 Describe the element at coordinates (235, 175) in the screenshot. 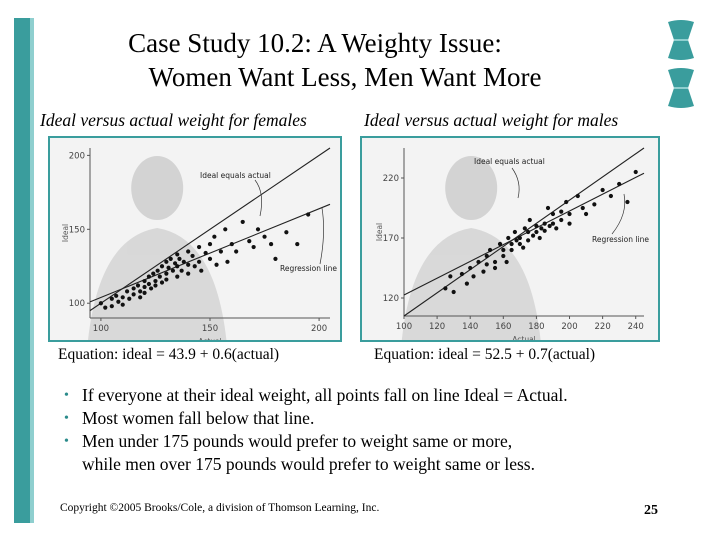

I see `ideal-equals-actual-label: Ideal equals actual` at that location.